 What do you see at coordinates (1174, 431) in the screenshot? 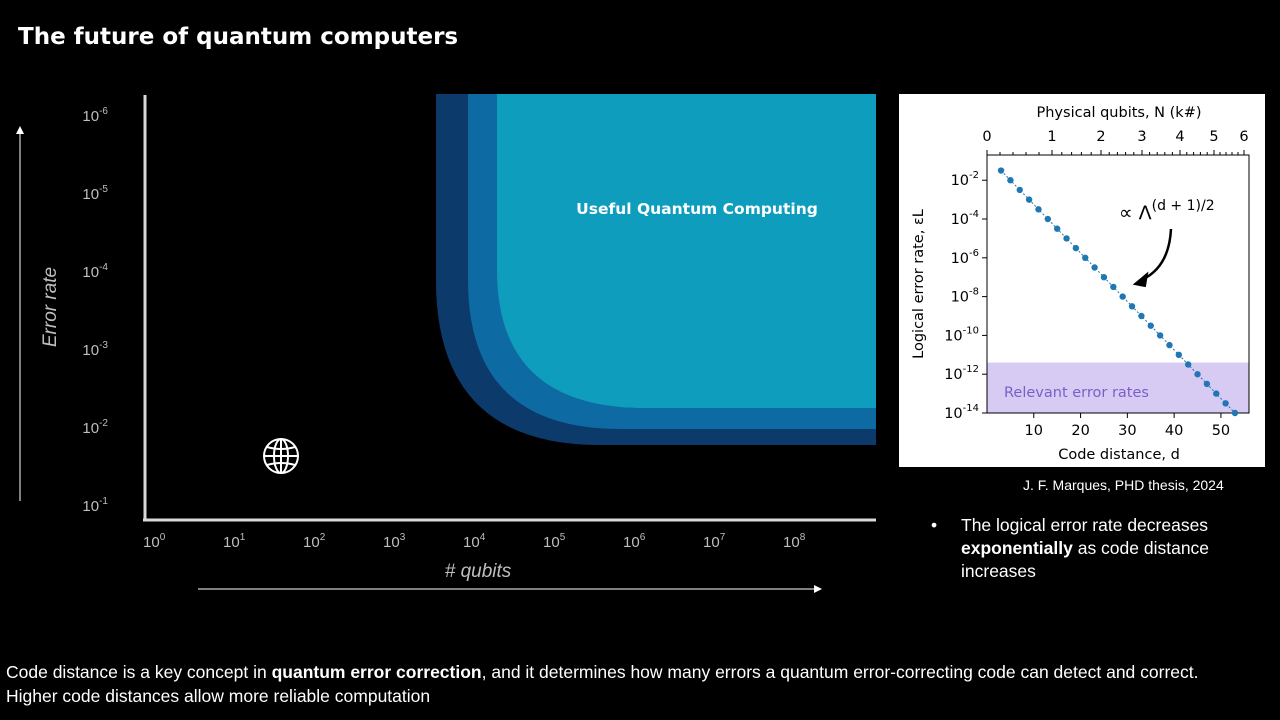
I see `x-tick-label: 40` at bounding box center [1174, 431].